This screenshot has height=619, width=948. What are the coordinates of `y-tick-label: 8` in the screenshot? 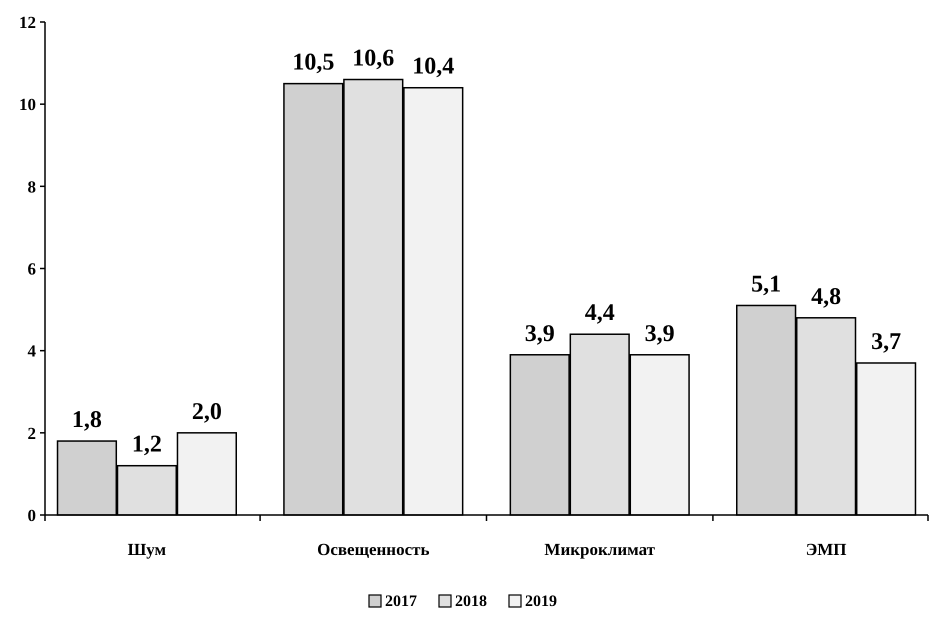 It's located at (32, 186).